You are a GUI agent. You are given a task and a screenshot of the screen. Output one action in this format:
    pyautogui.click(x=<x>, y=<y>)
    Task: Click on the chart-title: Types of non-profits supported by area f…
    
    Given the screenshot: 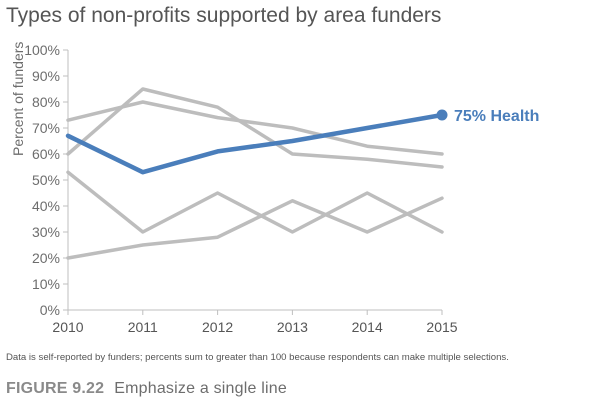 What is the action you would take?
    pyautogui.click(x=224, y=15)
    